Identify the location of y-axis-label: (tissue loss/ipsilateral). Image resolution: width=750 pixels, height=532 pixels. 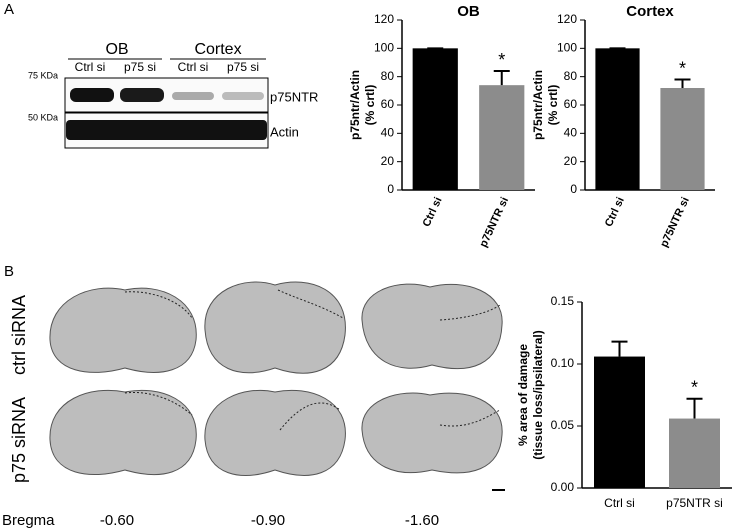
(538, 394).